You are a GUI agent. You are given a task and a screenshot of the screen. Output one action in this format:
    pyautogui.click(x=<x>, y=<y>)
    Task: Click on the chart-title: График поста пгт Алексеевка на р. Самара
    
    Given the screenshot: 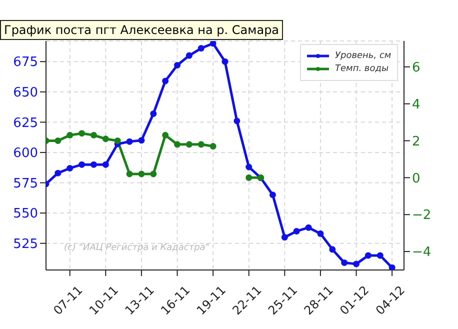 What is the action you would take?
    pyautogui.click(x=142, y=30)
    